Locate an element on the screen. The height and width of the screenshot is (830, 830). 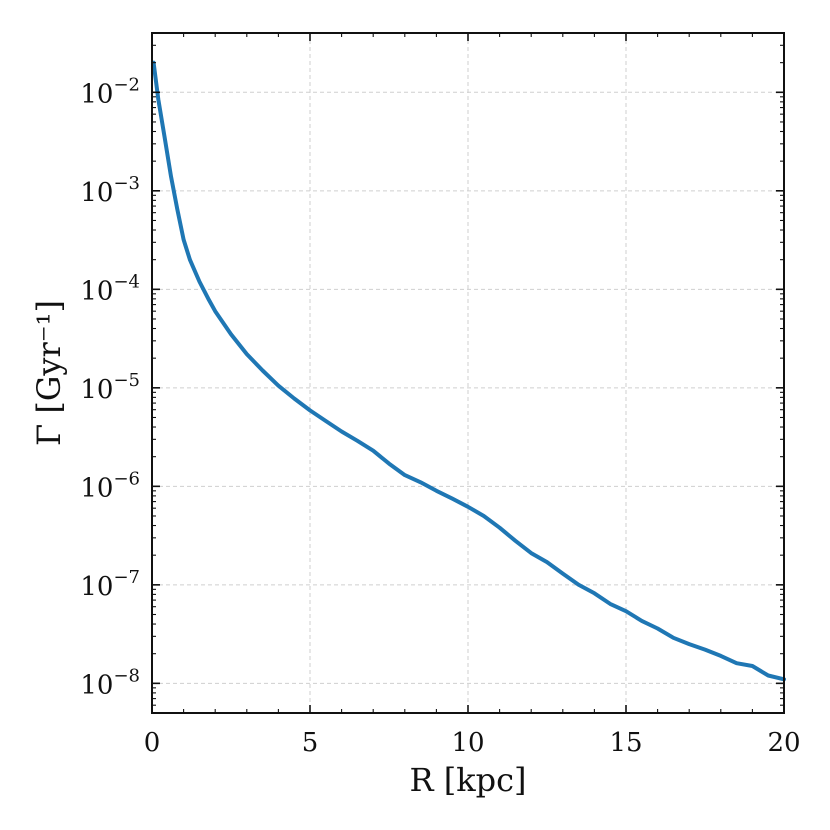
y-tick-exponent: −7 is located at coordinates (126, 577).